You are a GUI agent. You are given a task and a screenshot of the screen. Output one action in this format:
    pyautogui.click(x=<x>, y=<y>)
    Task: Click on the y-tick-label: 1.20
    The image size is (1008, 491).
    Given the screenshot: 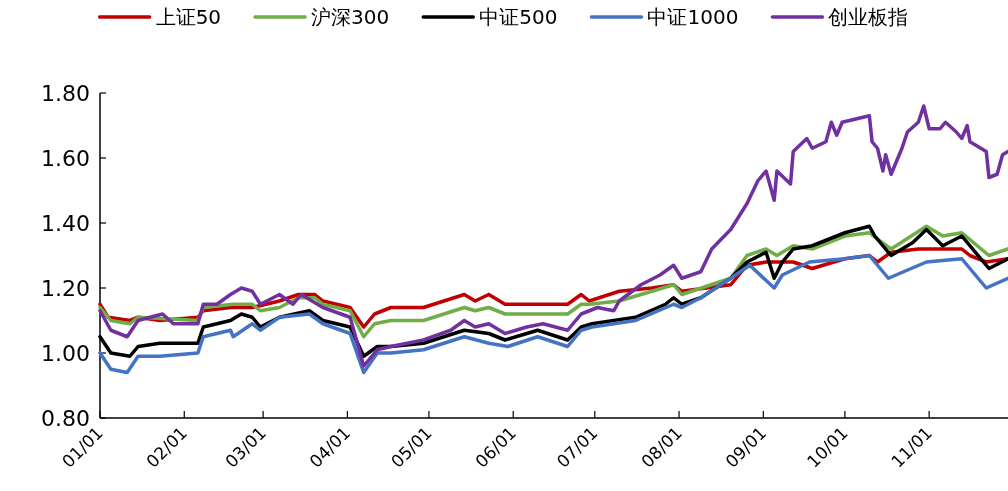 What is the action you would take?
    pyautogui.click(x=65, y=288)
    